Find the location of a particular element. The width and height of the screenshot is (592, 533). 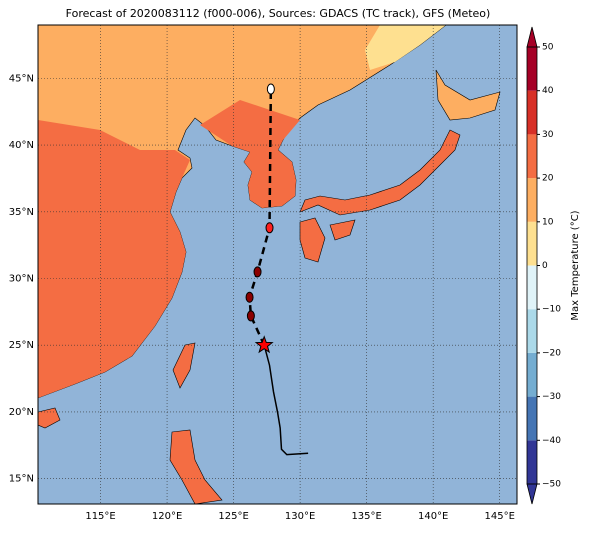

y-tick-label: 40°N is located at coordinates (21, 145).